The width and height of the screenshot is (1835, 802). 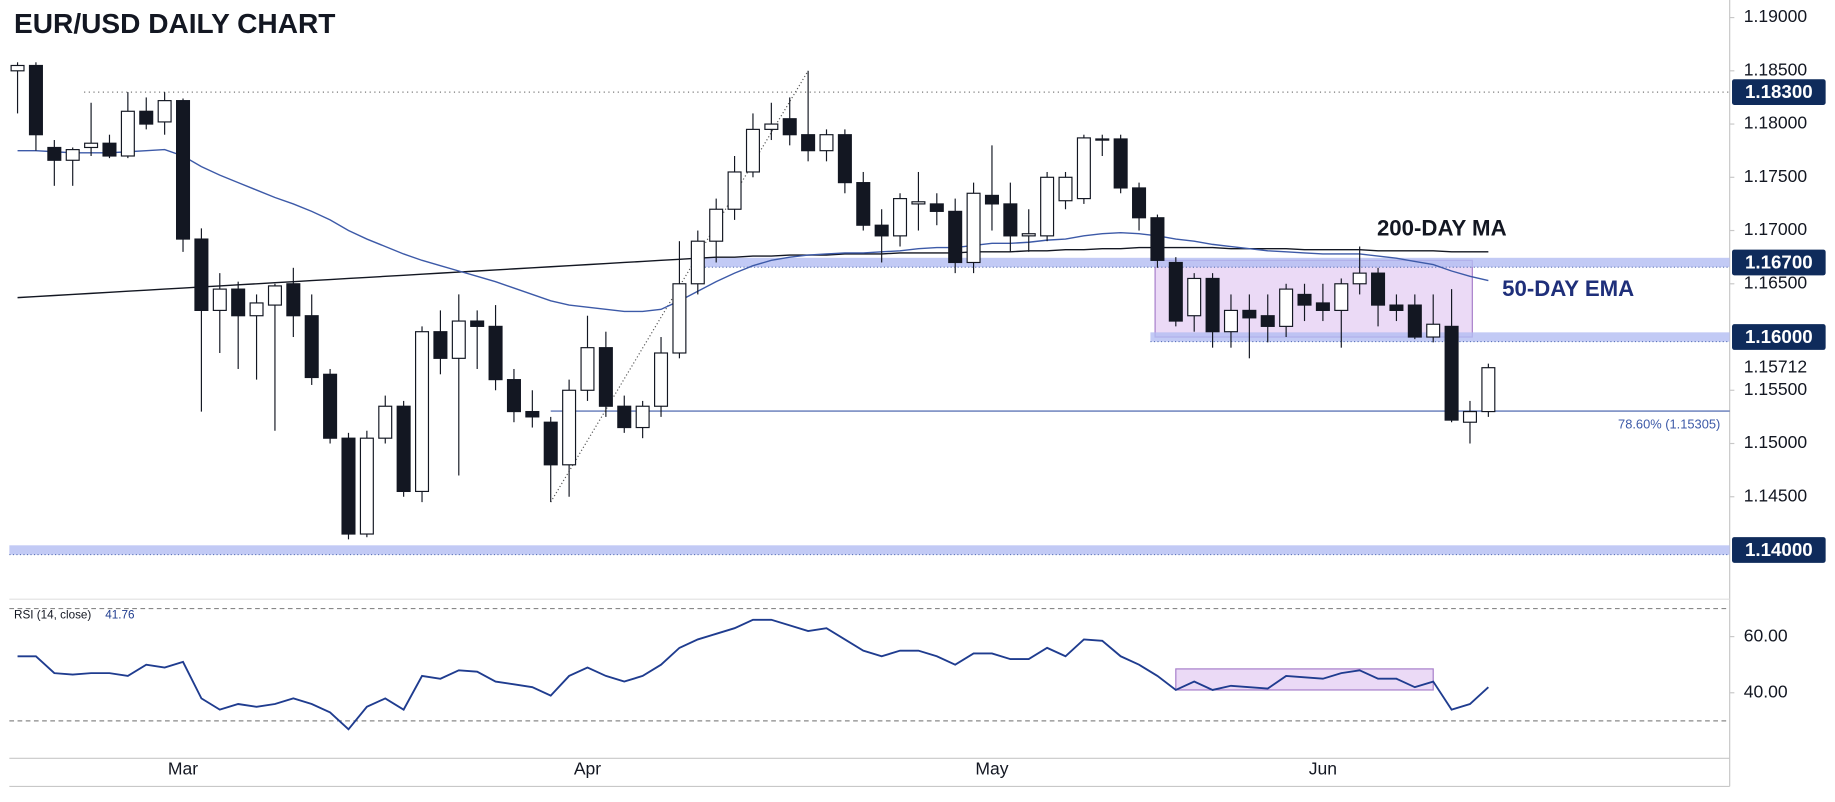 I want to click on annotation: 50-DAY EMA, so click(x=1568, y=288).